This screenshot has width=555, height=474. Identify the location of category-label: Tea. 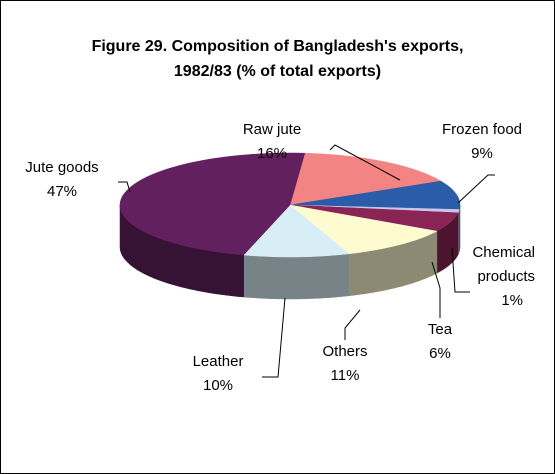
(440, 329).